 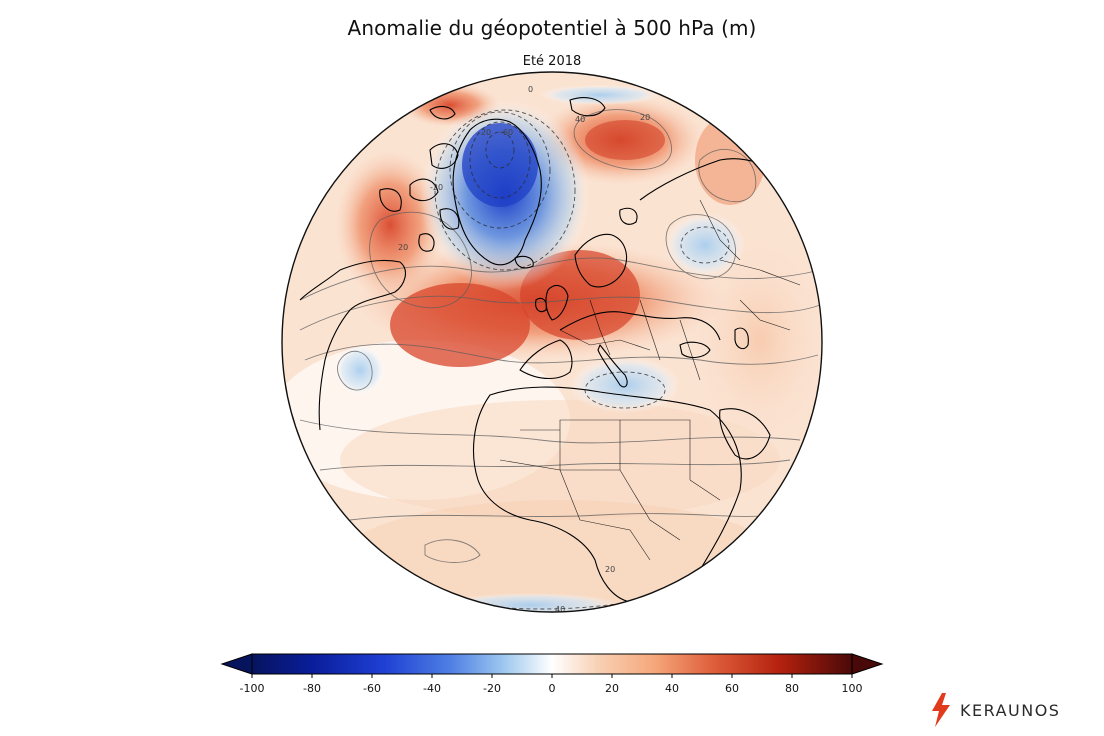 What do you see at coordinates (506, 132) in the screenshot?
I see `contour-label: -60` at bounding box center [506, 132].